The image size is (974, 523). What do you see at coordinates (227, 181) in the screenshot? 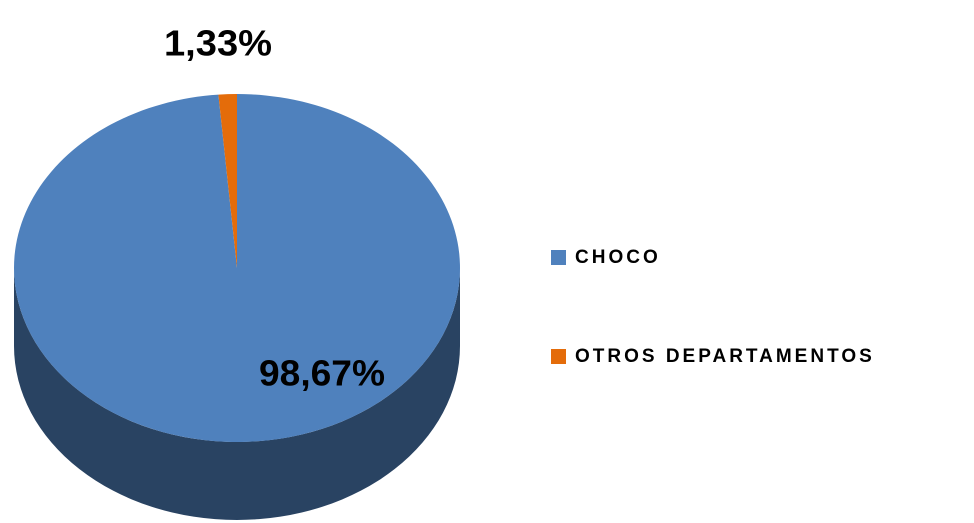
I see `pie-slice` at bounding box center [227, 181].